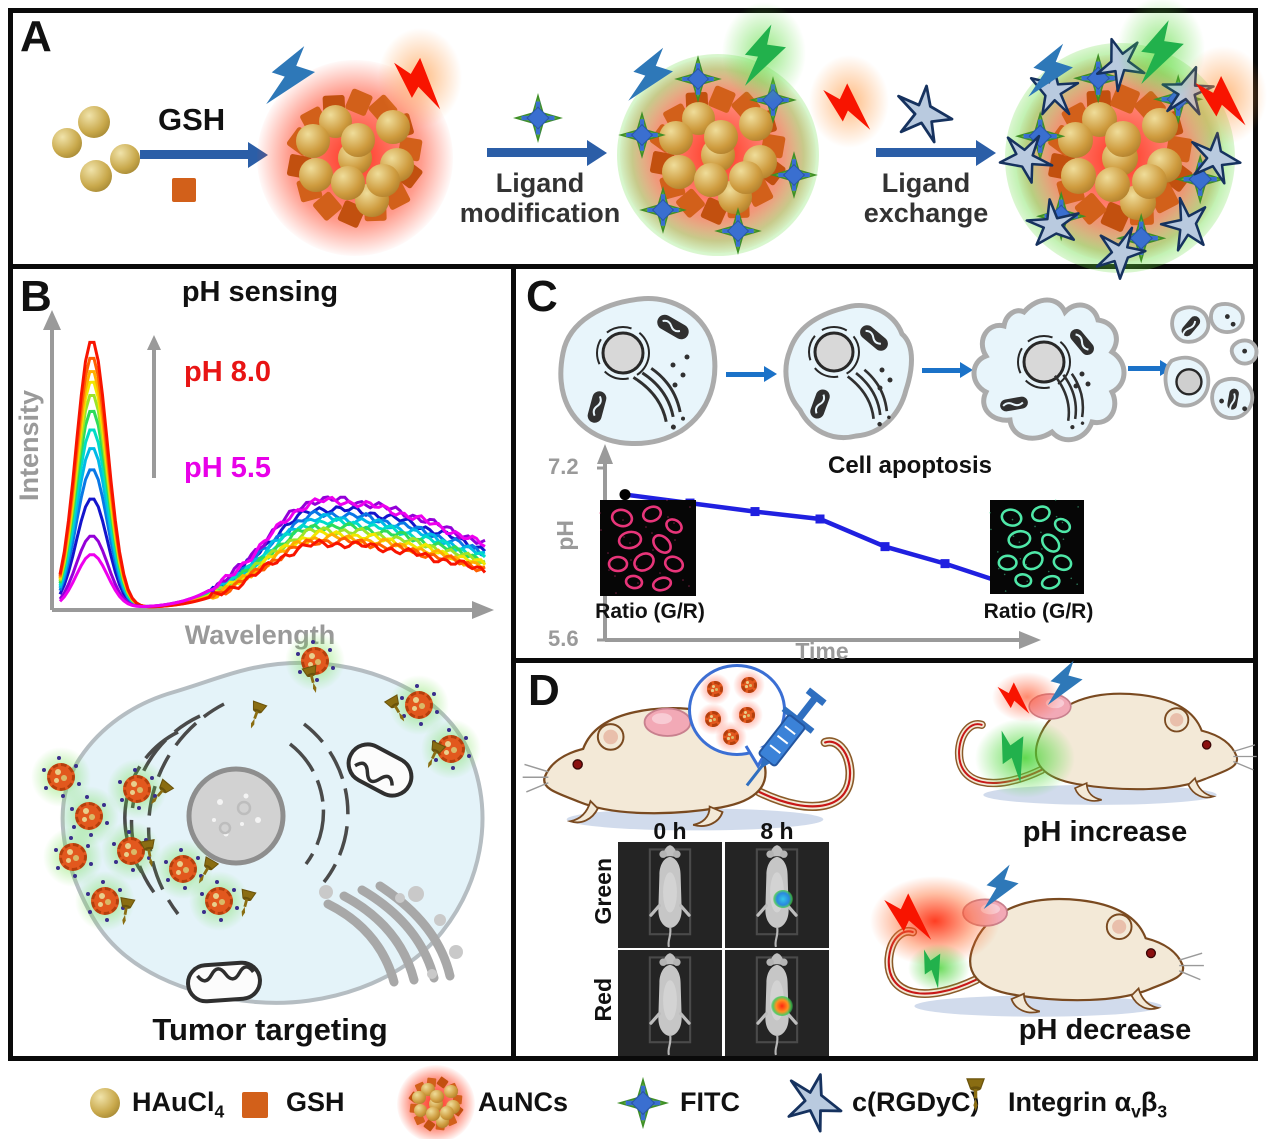  Describe the element at coordinates (1105, 832) in the screenshot. I see `ph-increase-label: pH increase` at that location.